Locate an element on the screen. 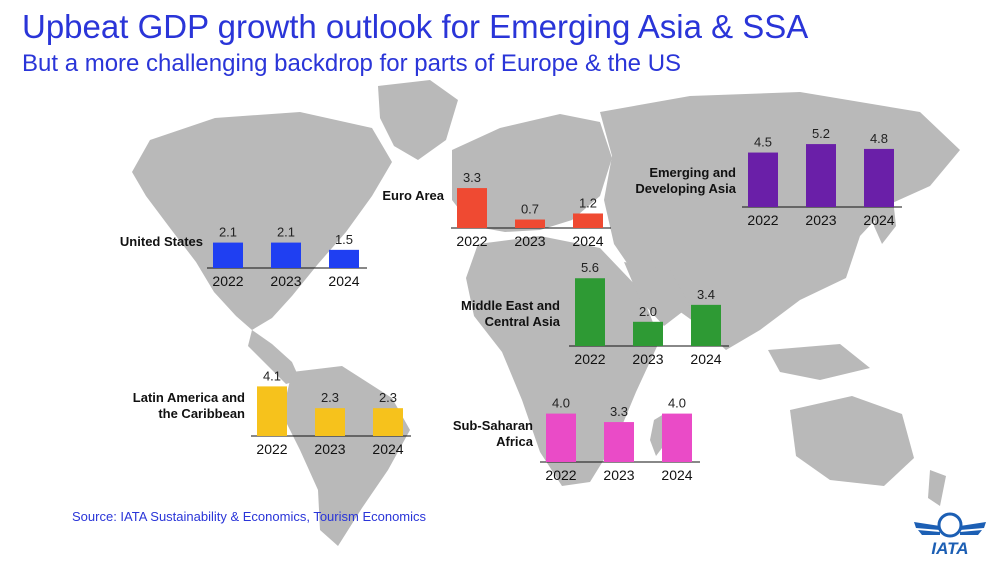 The image size is (1000, 563). map-new-zealand is located at coordinates (937, 488).